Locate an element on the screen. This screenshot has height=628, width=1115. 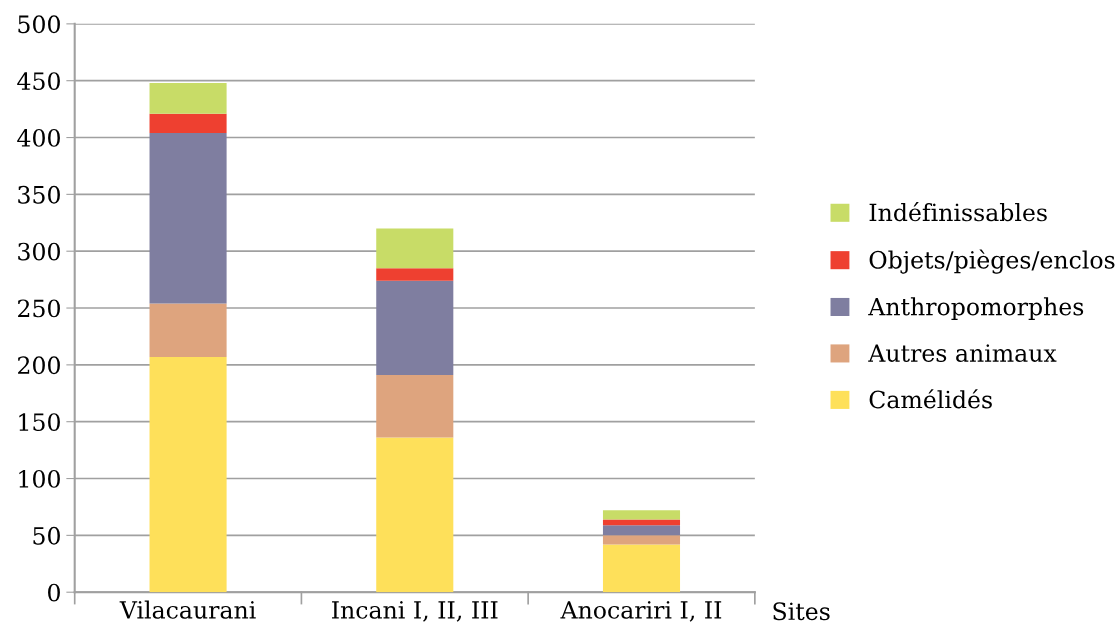
legend-label: Camélidés is located at coordinates (930, 399).